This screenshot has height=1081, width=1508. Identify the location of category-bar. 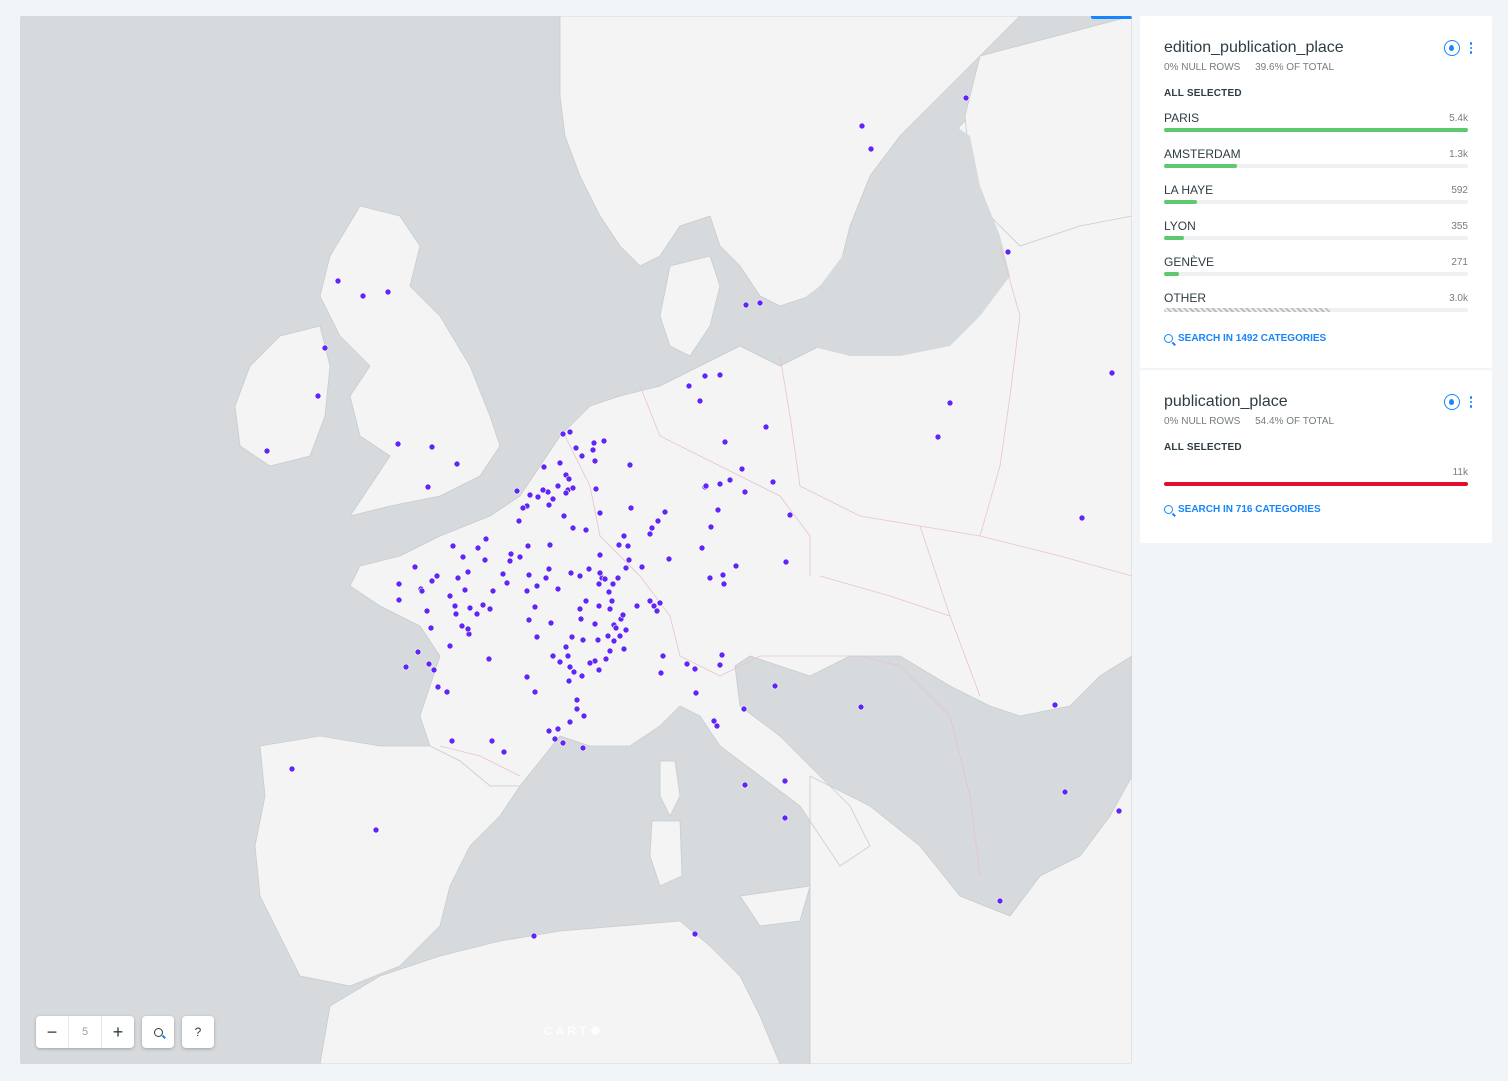
(1316, 484).